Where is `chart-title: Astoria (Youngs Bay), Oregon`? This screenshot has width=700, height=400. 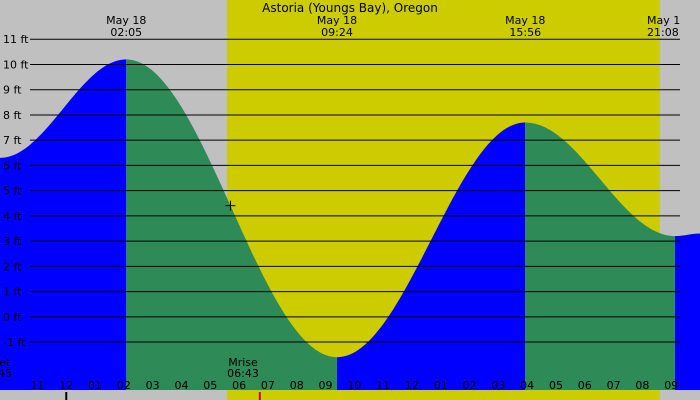 chart-title: Astoria (Youngs Bay), Oregon is located at coordinates (350, 8).